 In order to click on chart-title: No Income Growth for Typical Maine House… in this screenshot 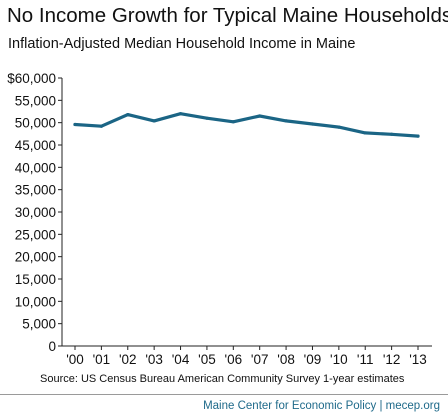, I will do `click(227, 15)`.